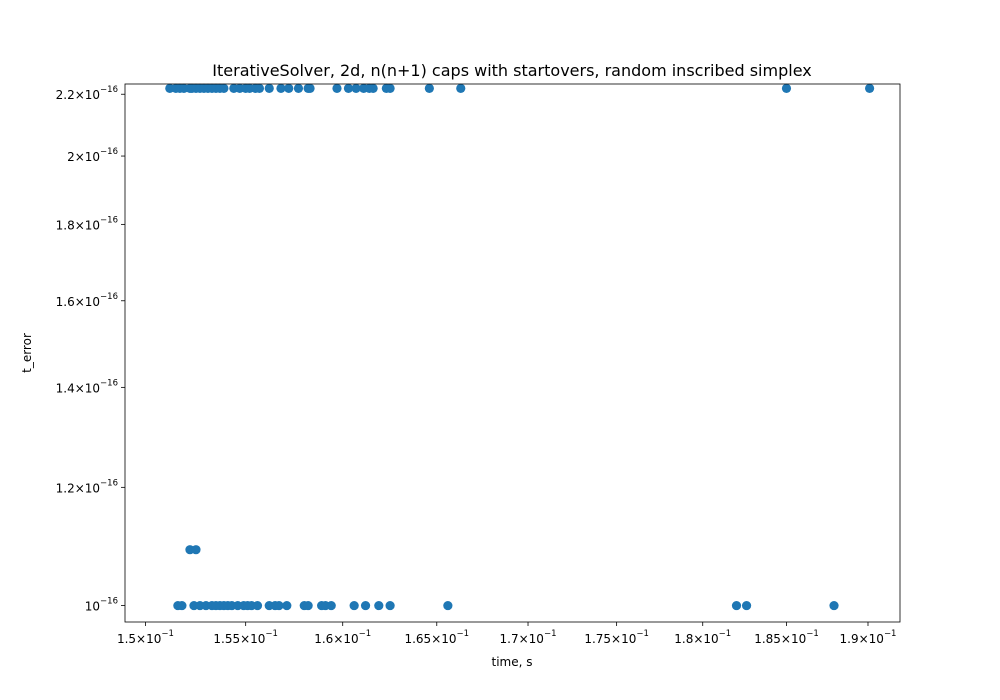  Describe the element at coordinates (342, 637) in the screenshot. I see `x-tick-label-2: 1.6×10⁻¹` at that location.